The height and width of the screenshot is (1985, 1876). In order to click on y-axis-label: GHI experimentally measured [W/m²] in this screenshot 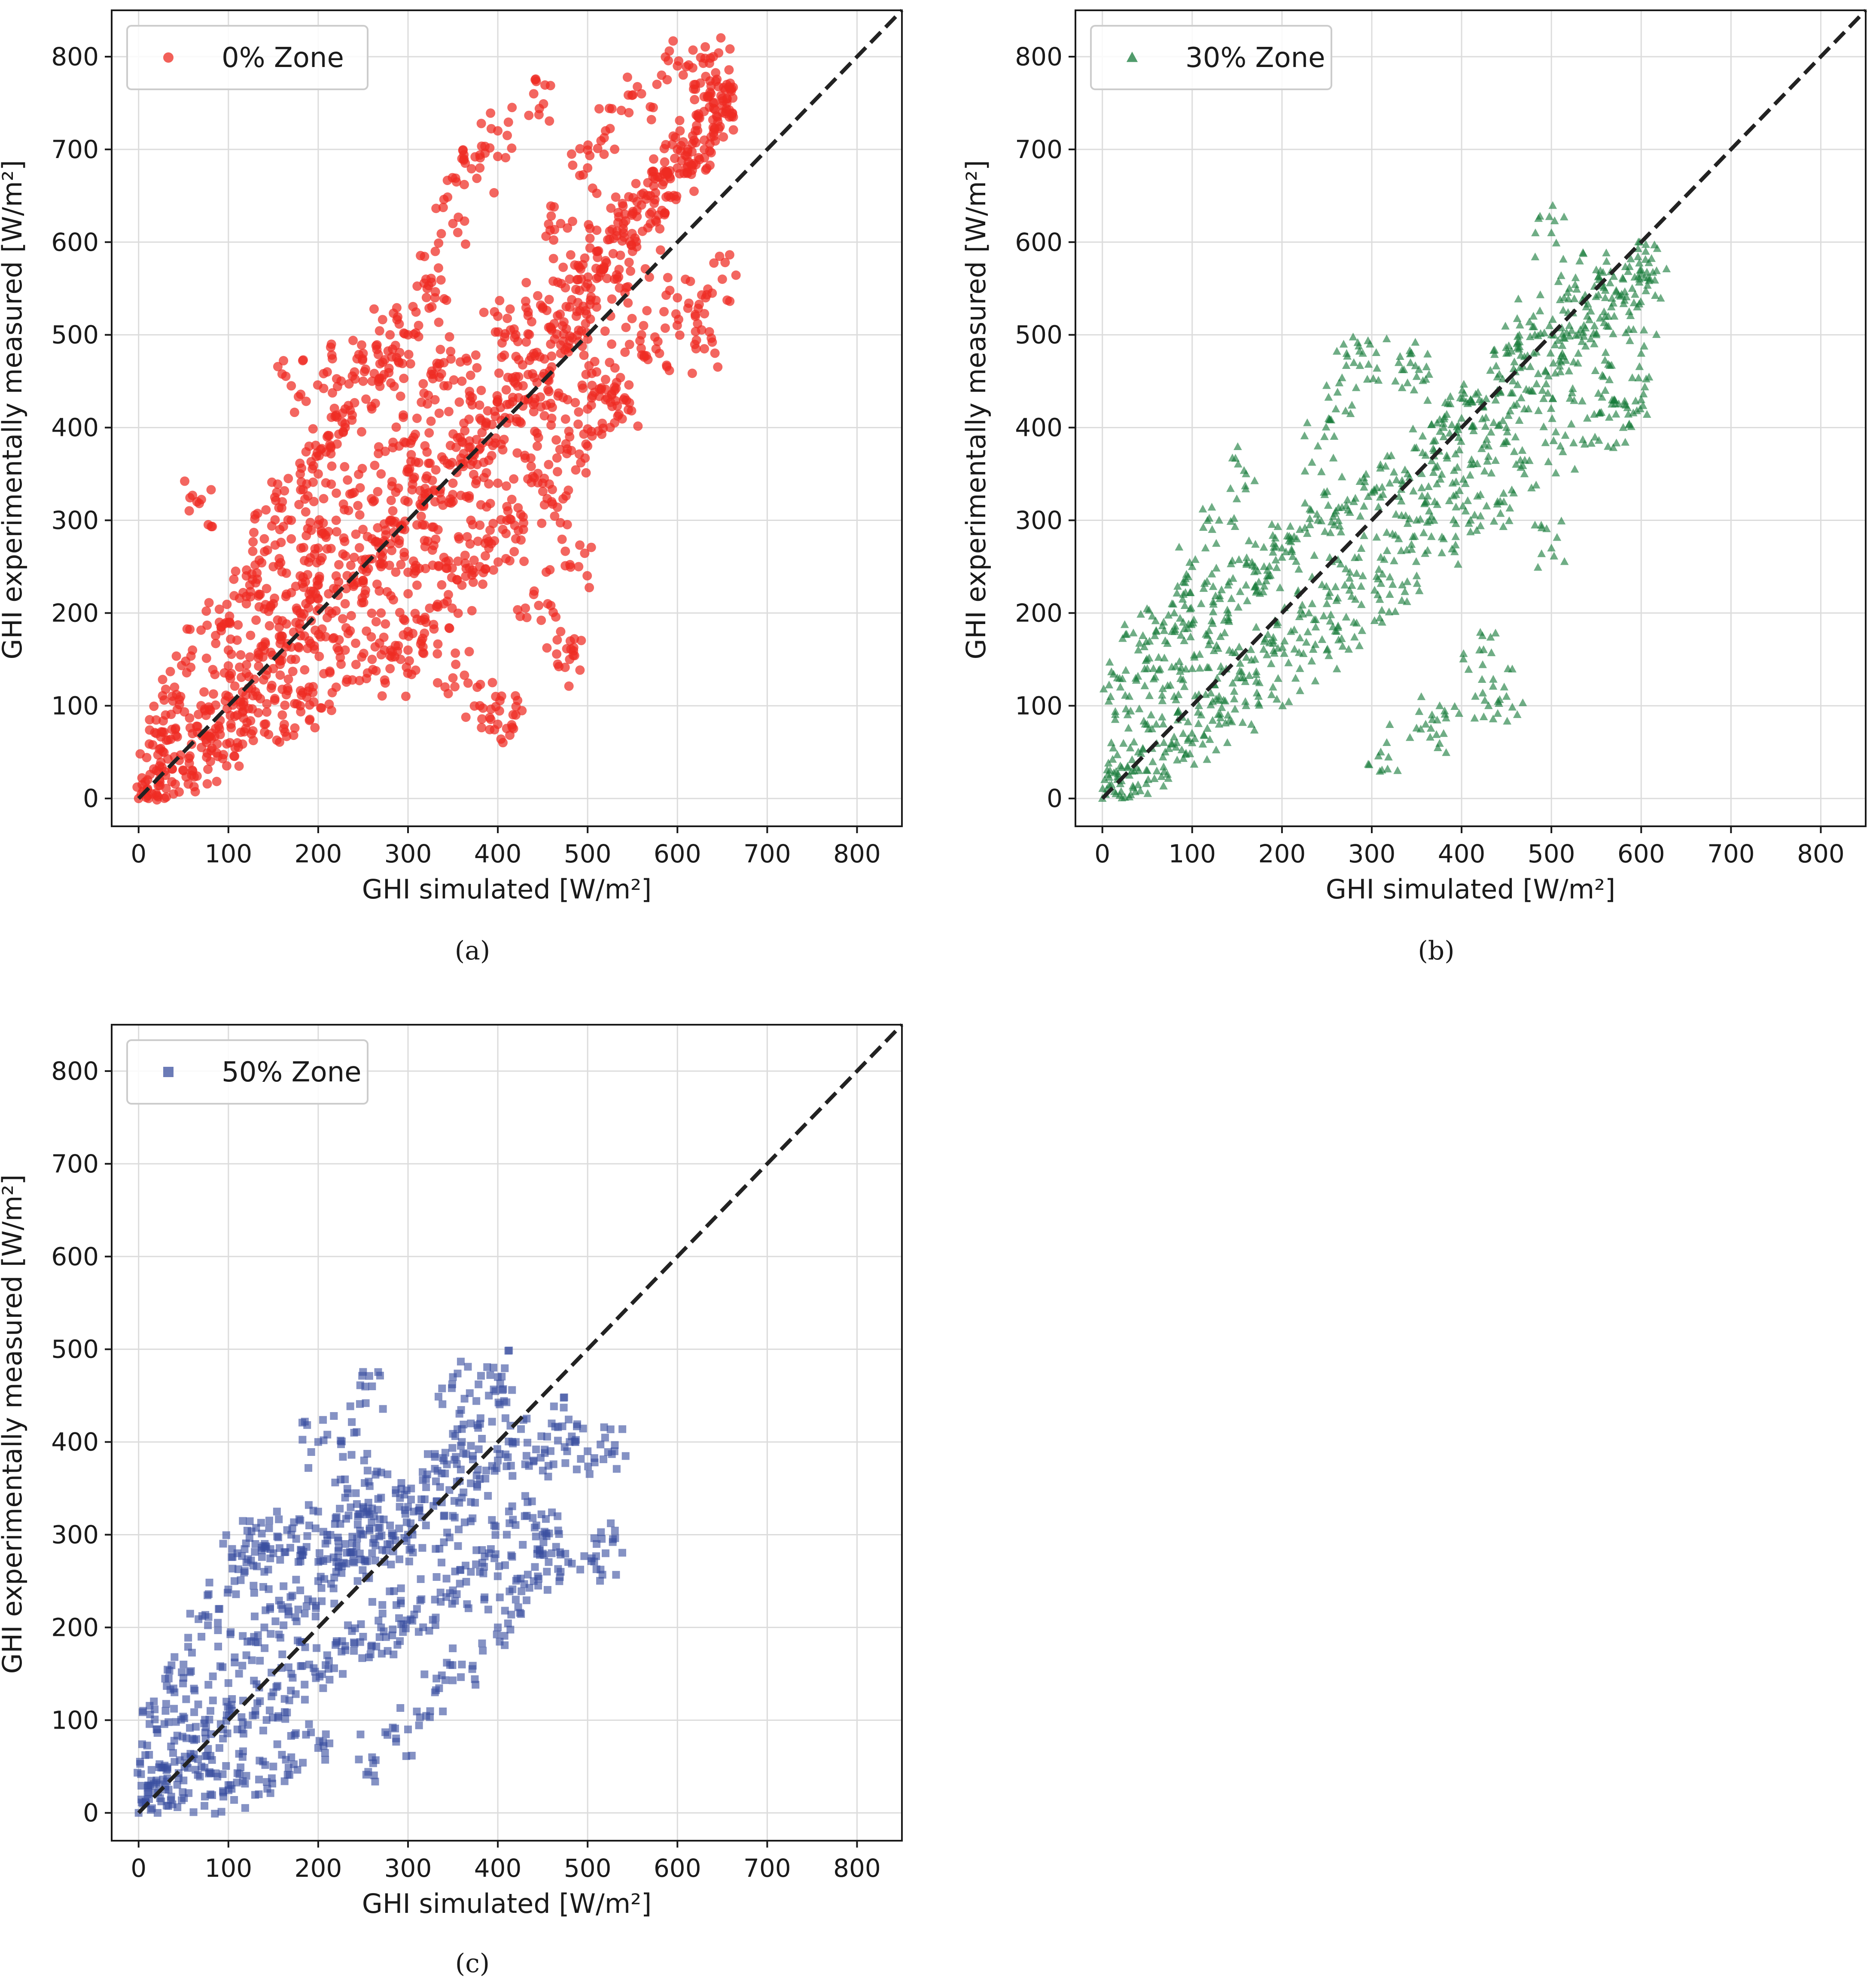, I will do `click(976, 410)`.